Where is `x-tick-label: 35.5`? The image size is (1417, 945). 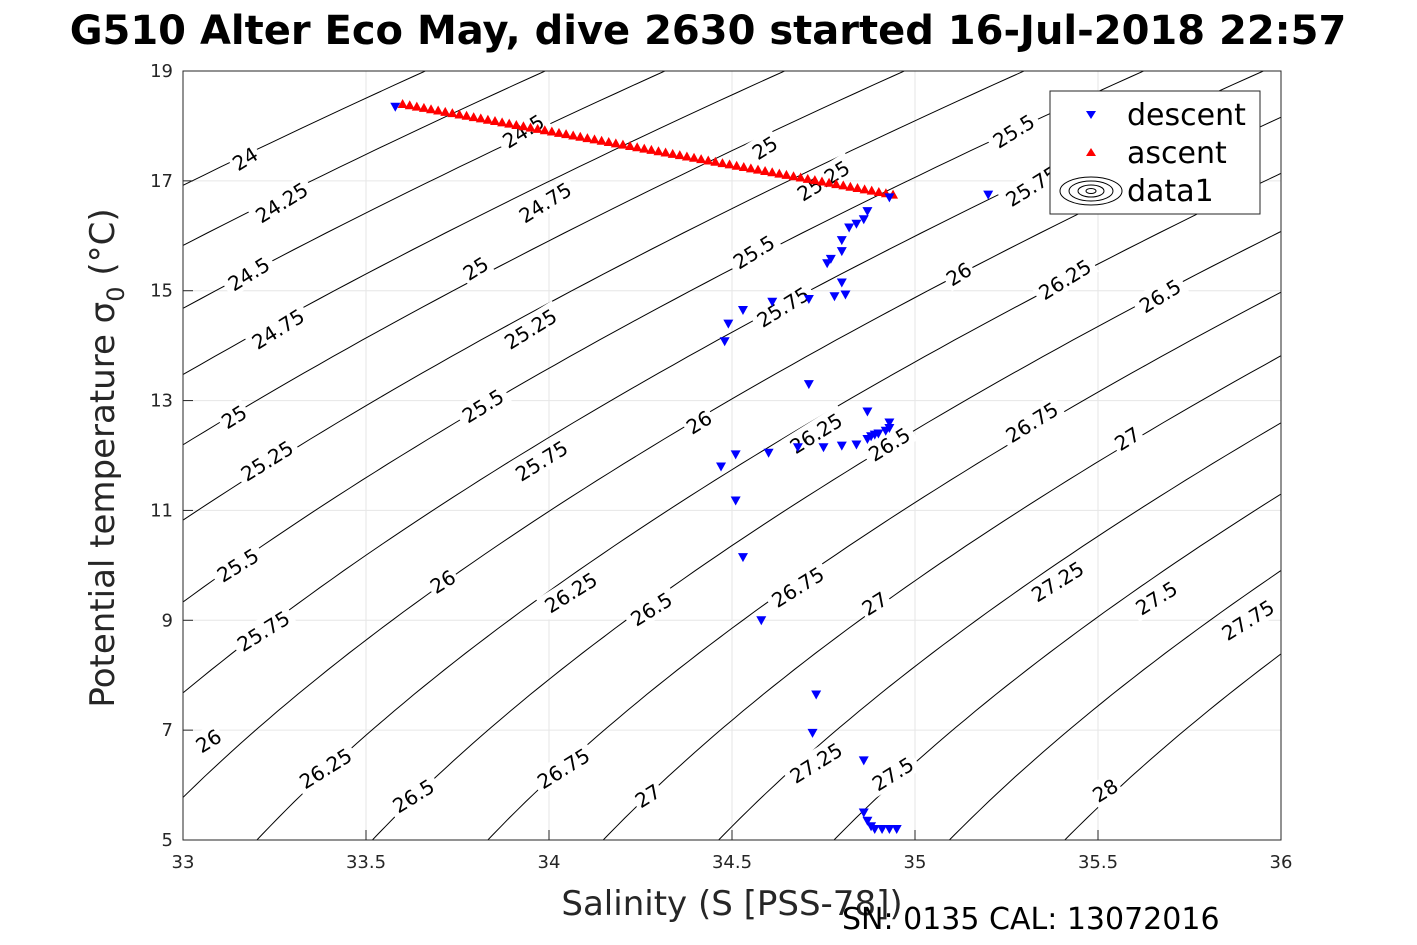
x-tick-label: 35.5 is located at coordinates (1098, 862).